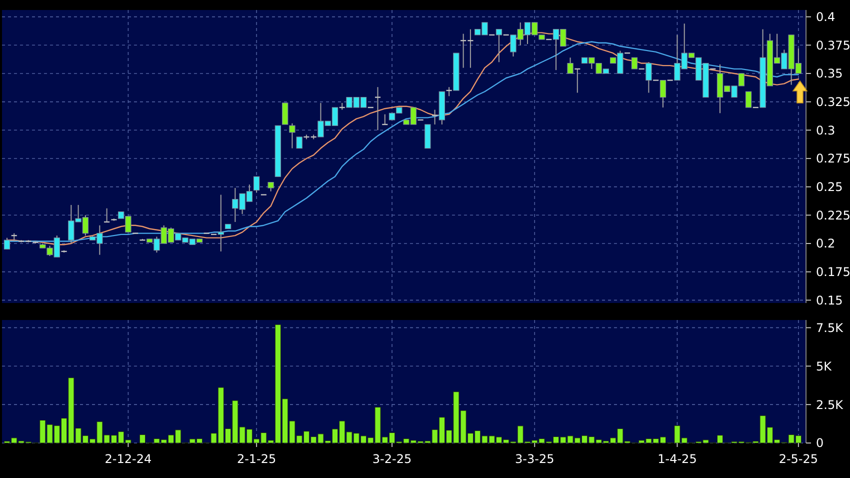 This screenshot has width=850, height=478. What do you see at coordinates (798, 459) in the screenshot?
I see `x-tick-label: 2-5-25` at bounding box center [798, 459].